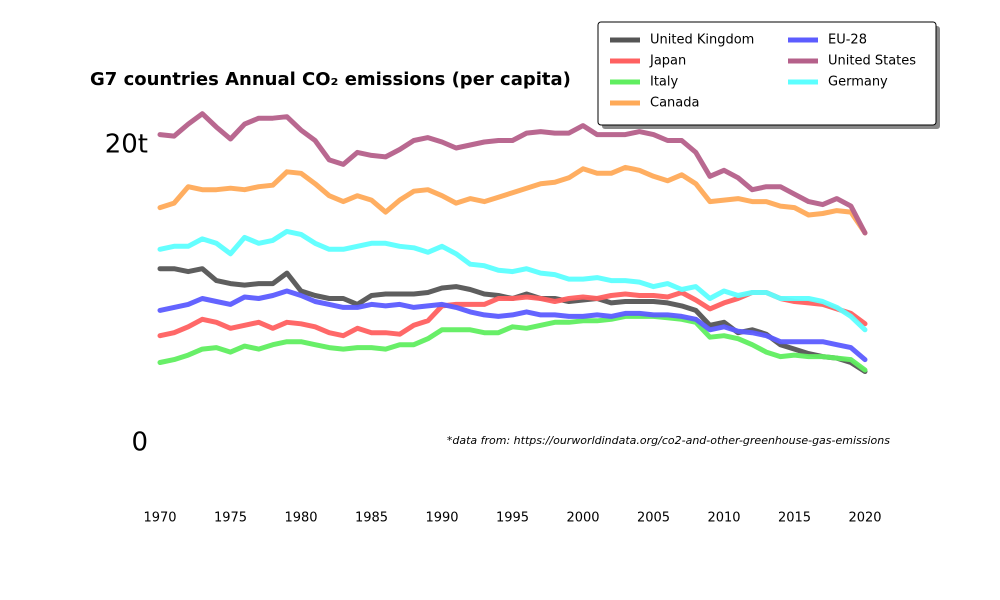 The width and height of the screenshot is (1000, 600). I want to click on x-tick-label: 2005, so click(653, 518).